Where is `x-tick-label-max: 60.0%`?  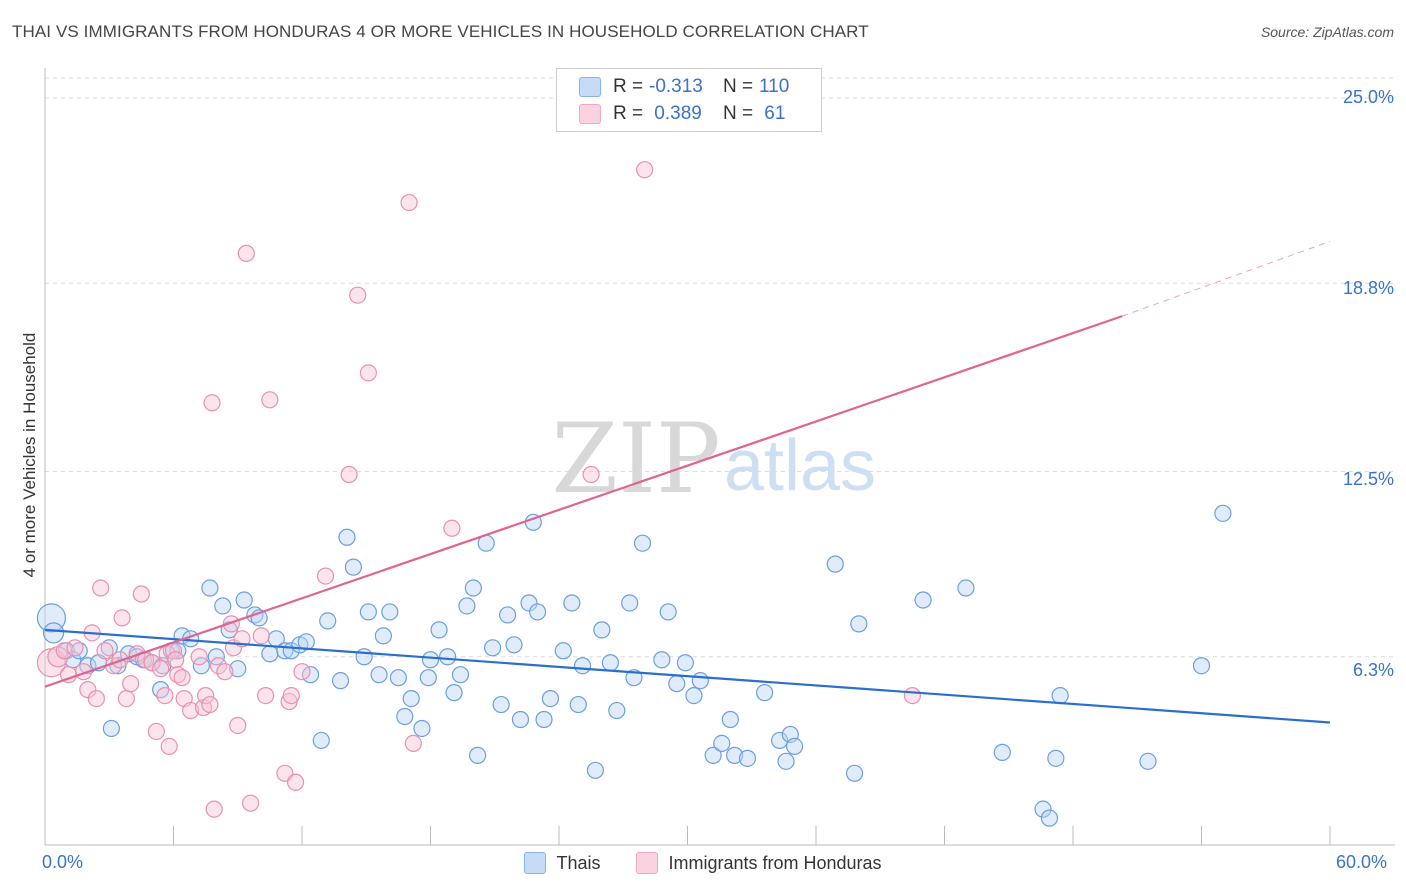 x-tick-label-max: 60.0% is located at coordinates (1362, 862).